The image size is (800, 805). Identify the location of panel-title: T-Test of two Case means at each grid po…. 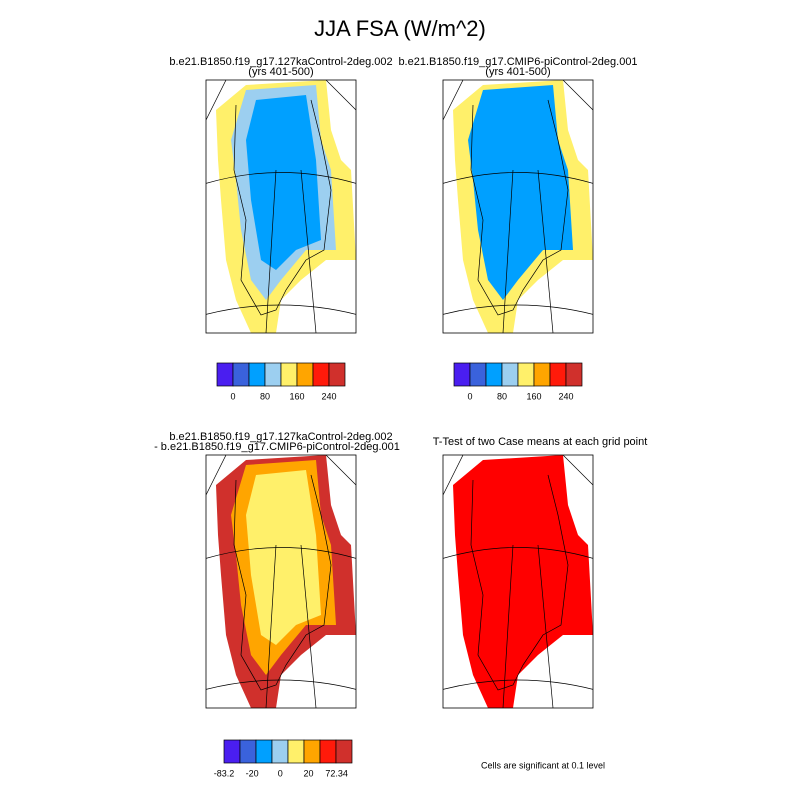
(540, 442).